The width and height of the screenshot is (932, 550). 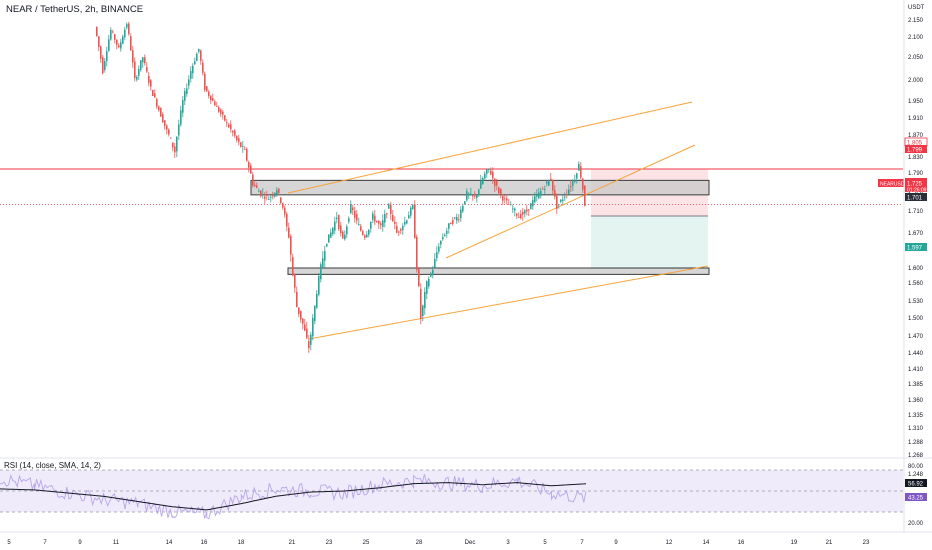 I want to click on price-tick-label: 1.670, so click(x=916, y=234).